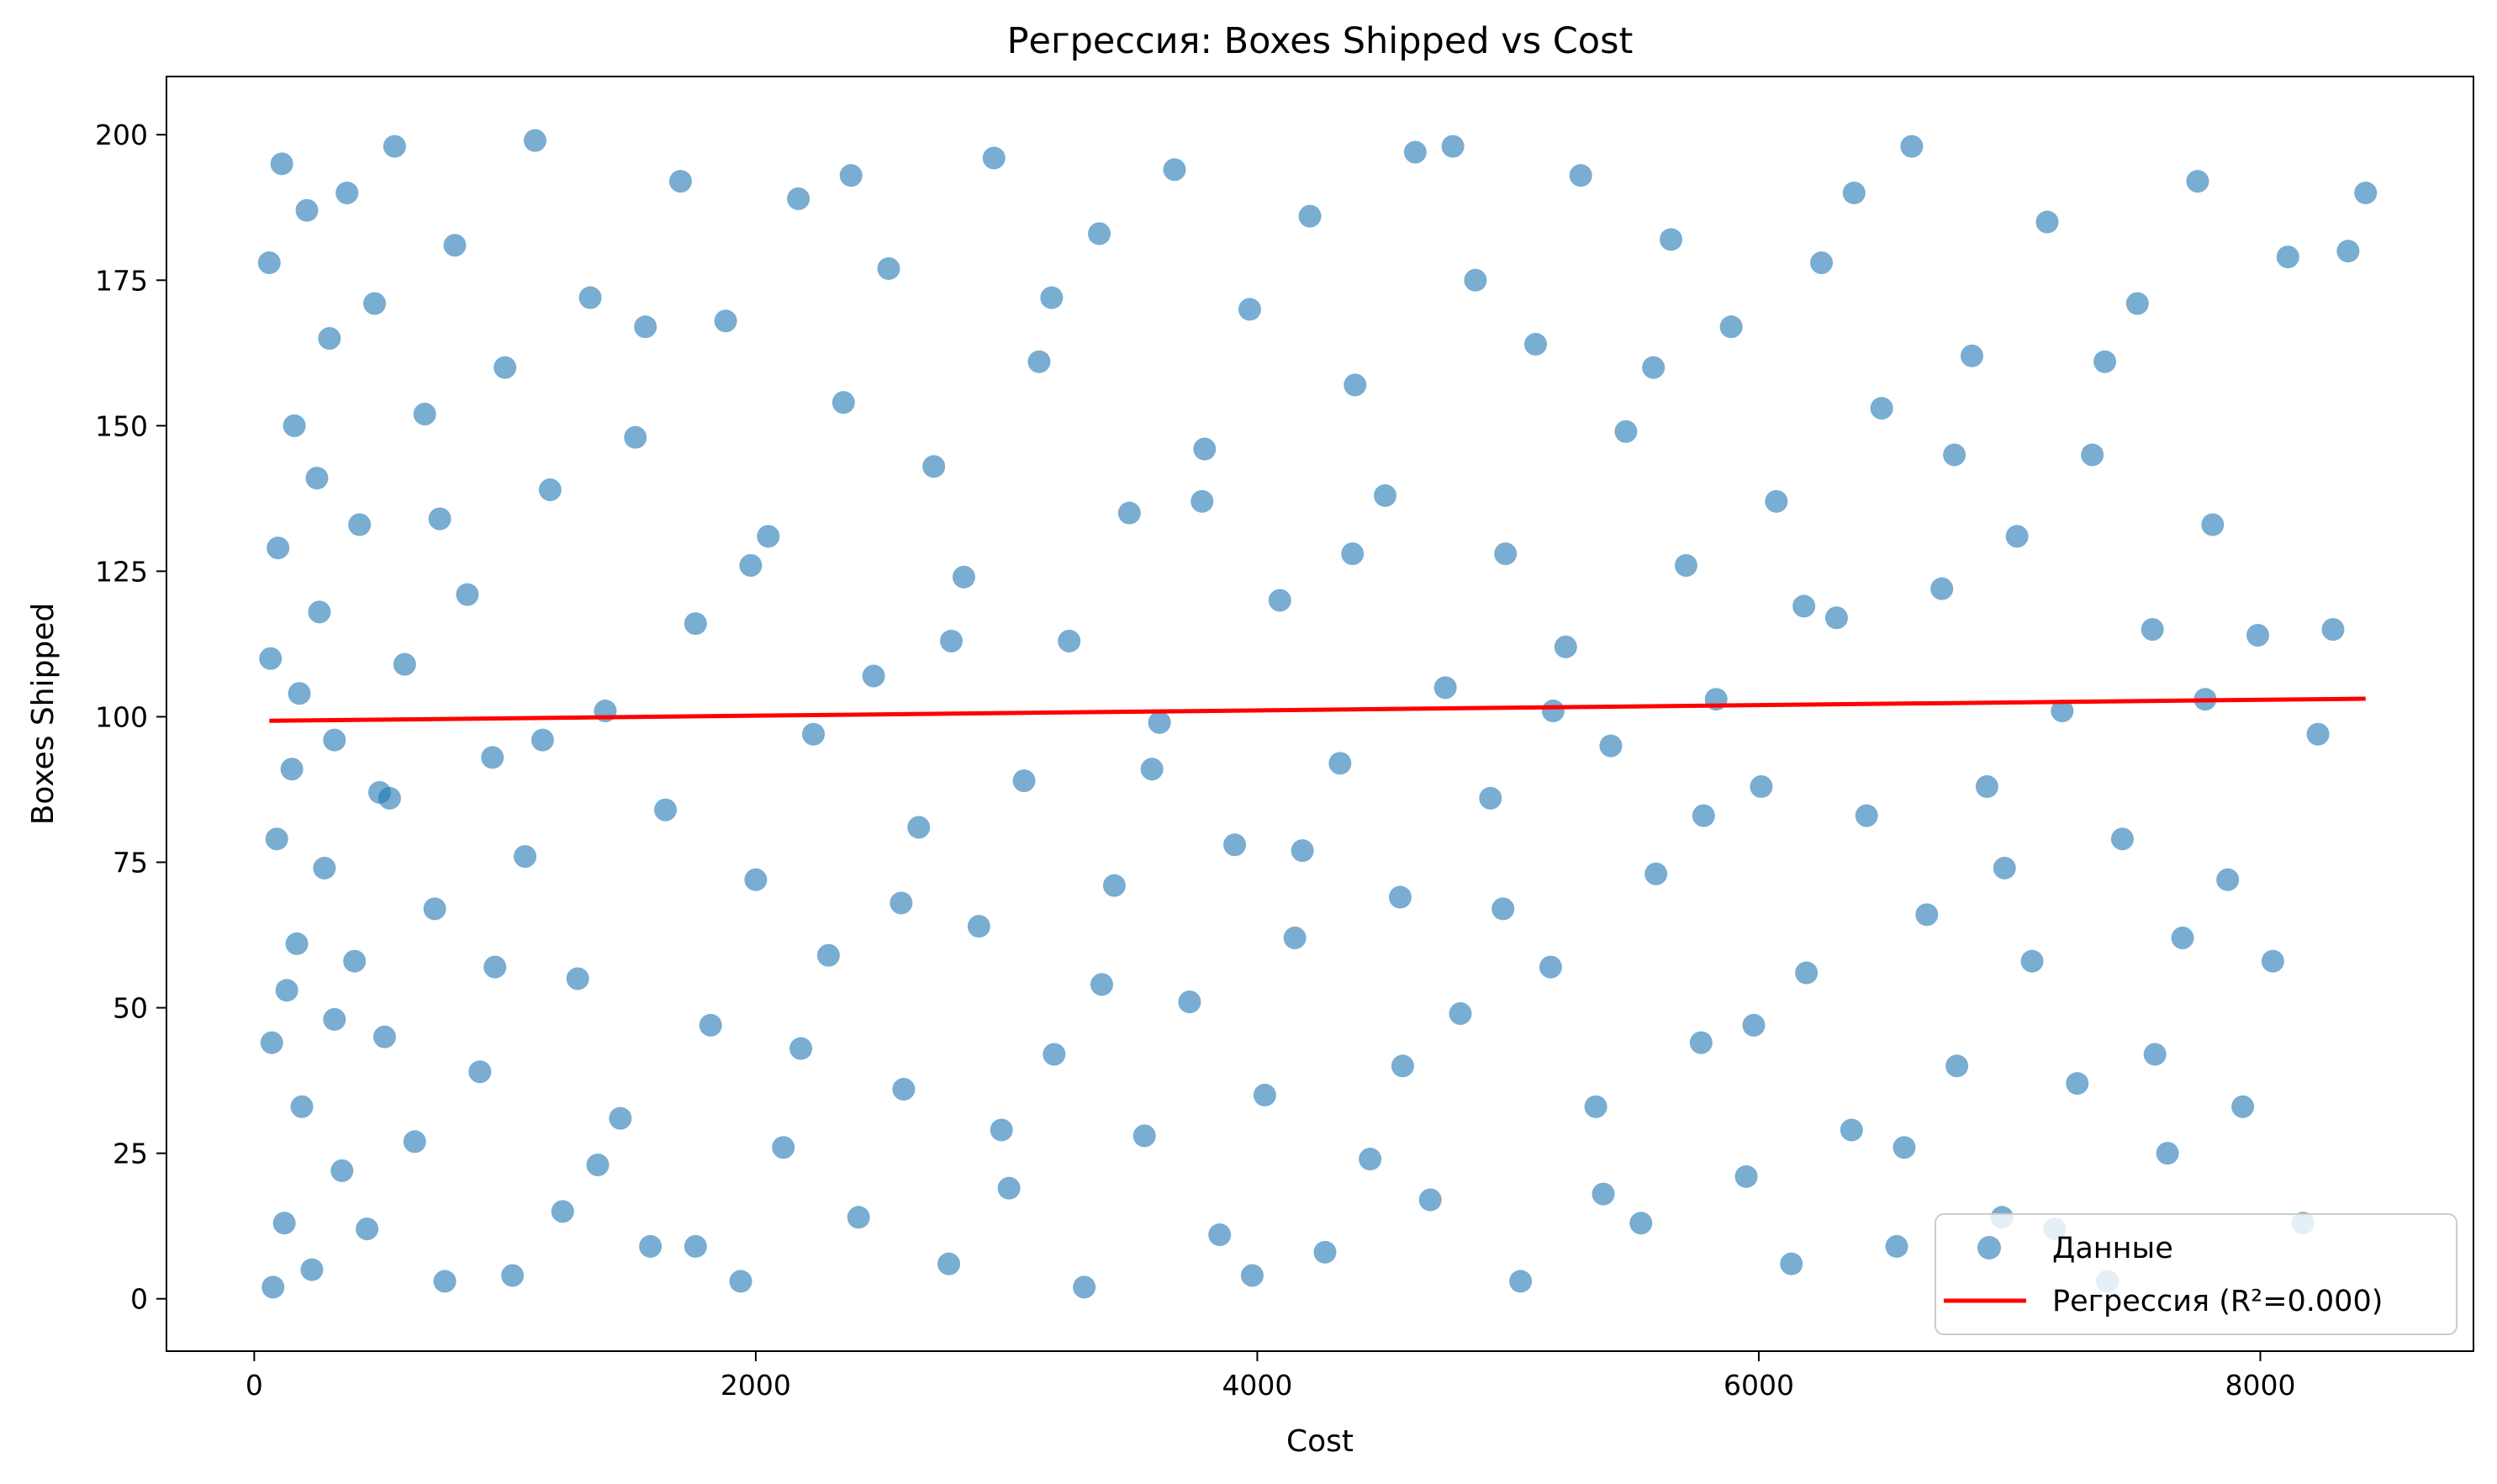  Describe the element at coordinates (756, 1385) in the screenshot. I see `x-tick-label: 2000` at that location.